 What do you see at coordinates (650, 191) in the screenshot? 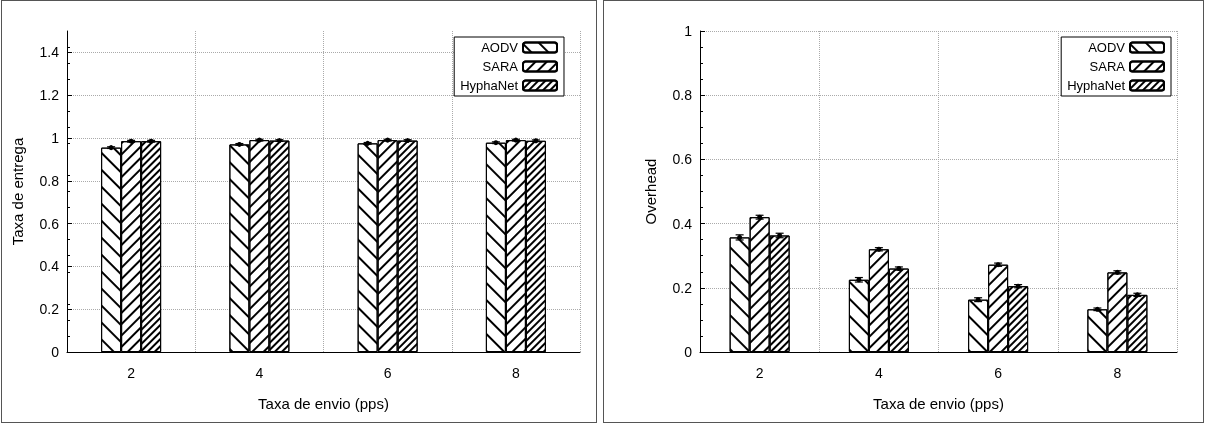
I see `y-axis-title: Overhead` at bounding box center [650, 191].